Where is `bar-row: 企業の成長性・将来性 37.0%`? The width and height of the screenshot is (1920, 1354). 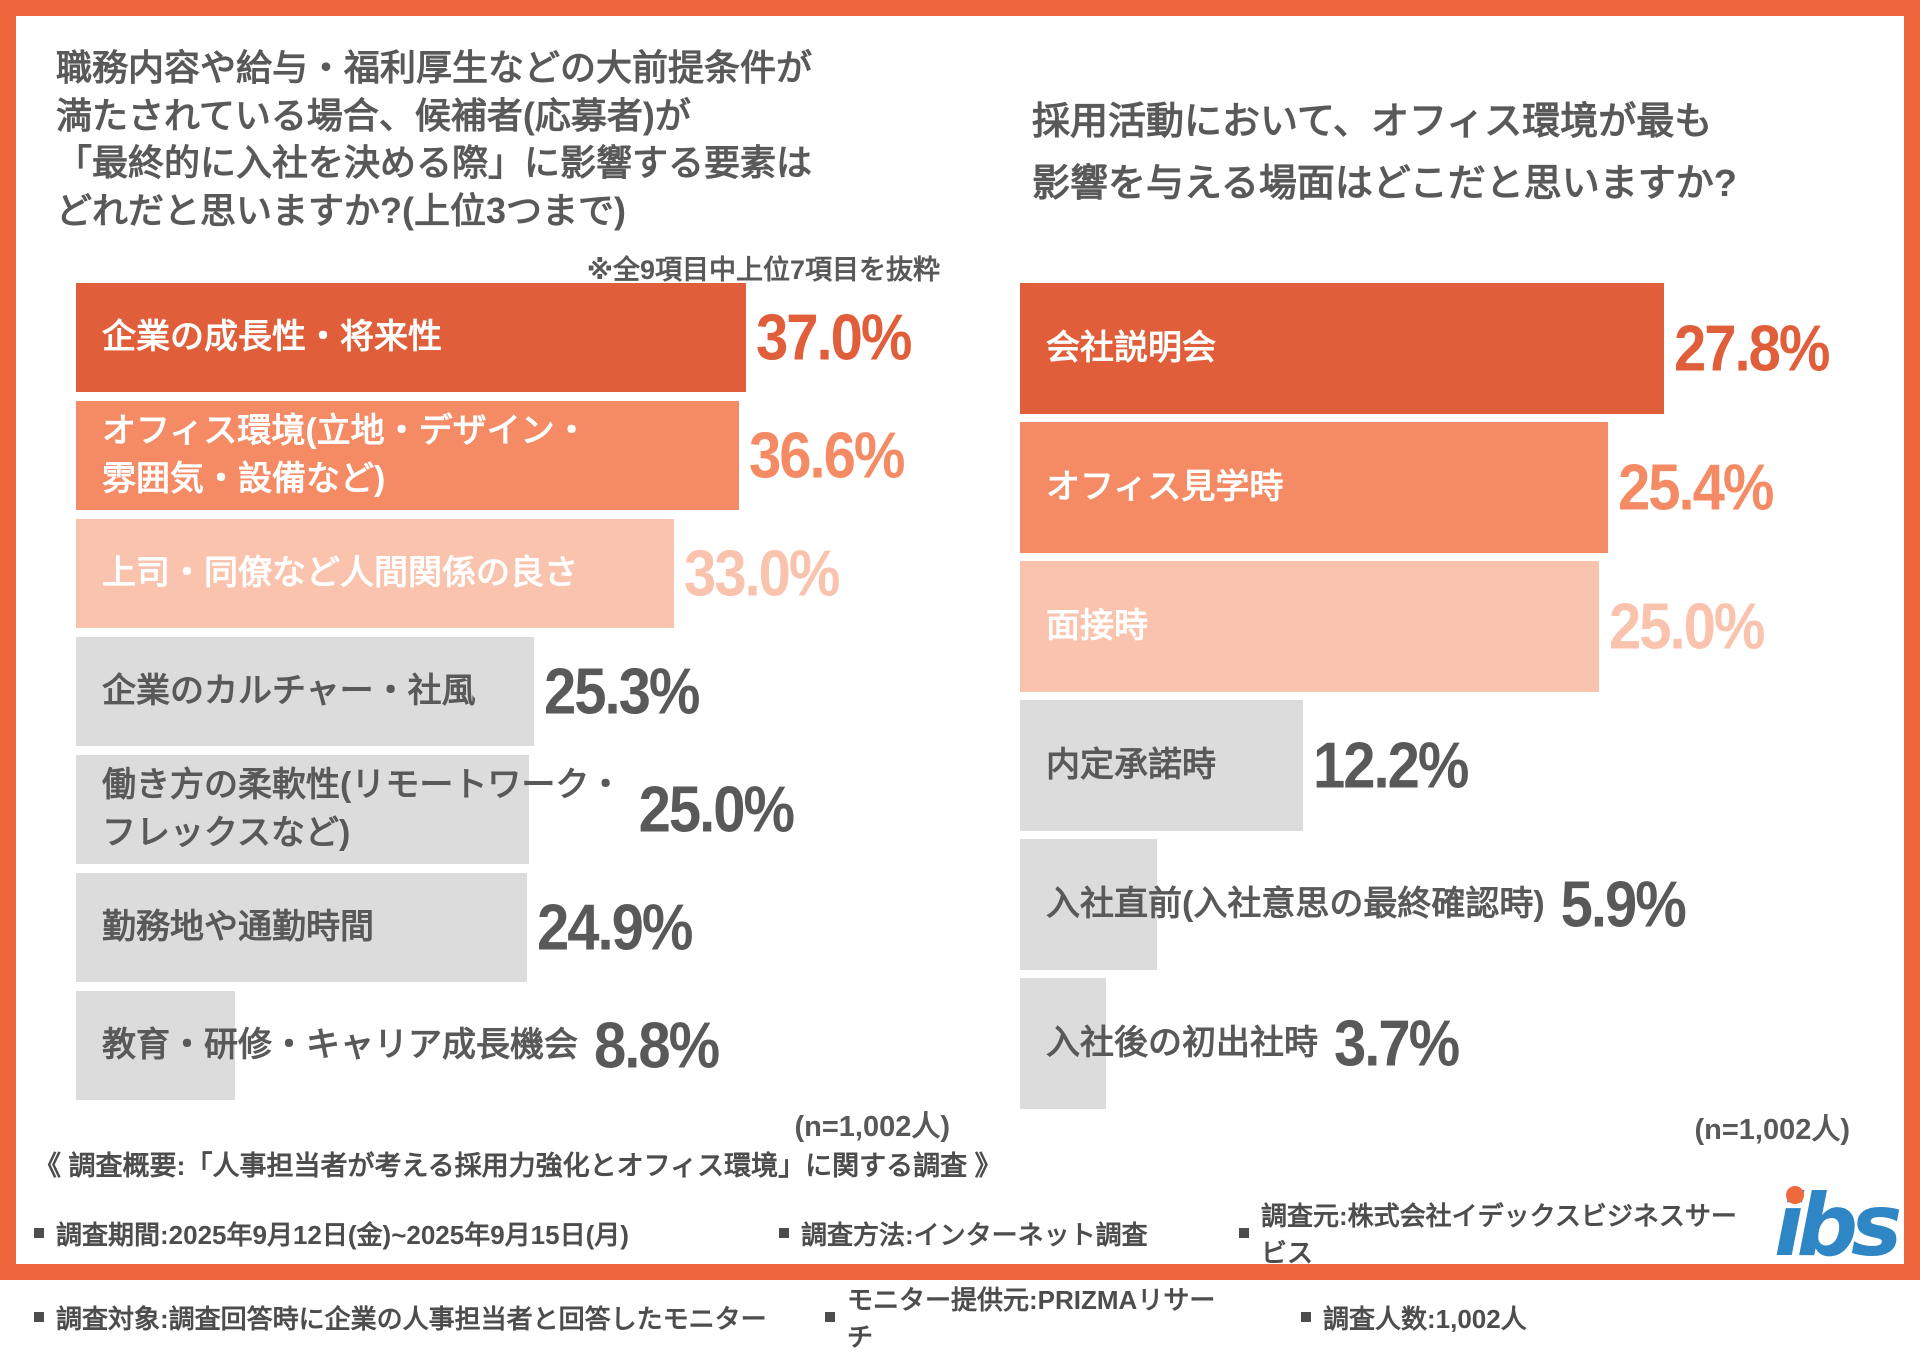 bar-row: 企業の成長性・将来性 37.0% is located at coordinates (526, 337).